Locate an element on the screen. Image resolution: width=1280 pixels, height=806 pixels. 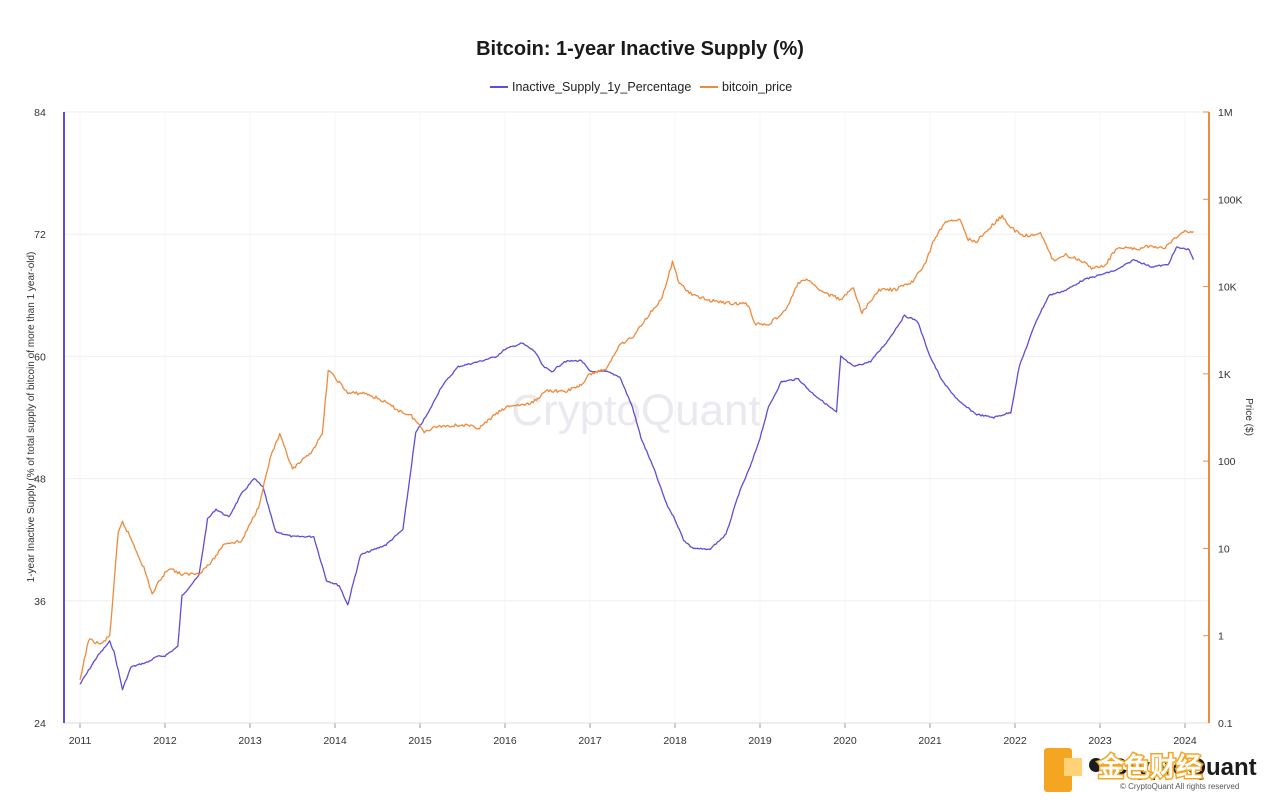
x-tick-label: 2013 is located at coordinates (250, 741).